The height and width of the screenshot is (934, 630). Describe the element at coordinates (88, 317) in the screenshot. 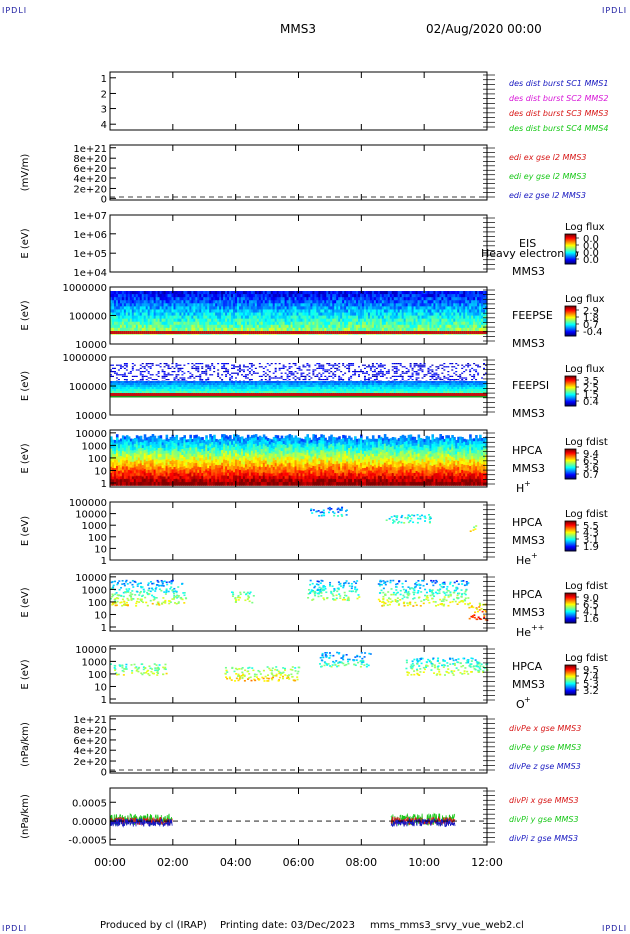

I see `y-tick-label: 100000` at that location.